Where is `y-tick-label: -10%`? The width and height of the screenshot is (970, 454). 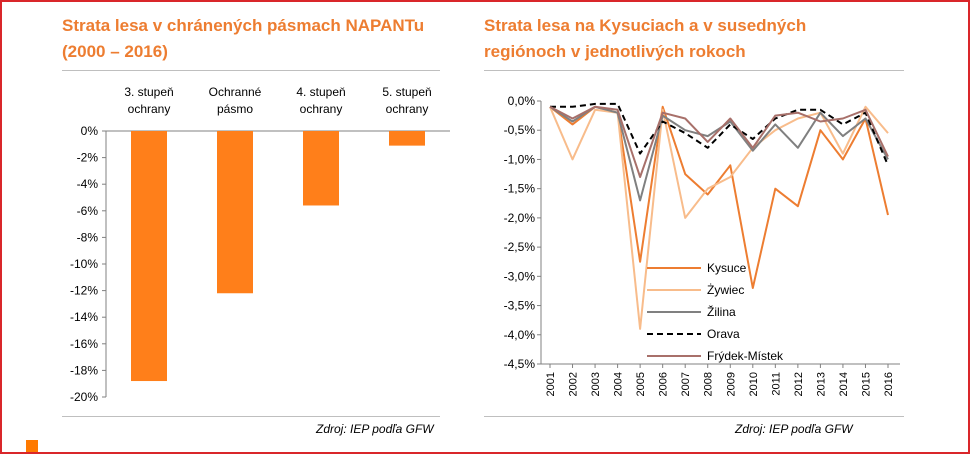 y-tick-label: -10% is located at coordinates (84, 264).